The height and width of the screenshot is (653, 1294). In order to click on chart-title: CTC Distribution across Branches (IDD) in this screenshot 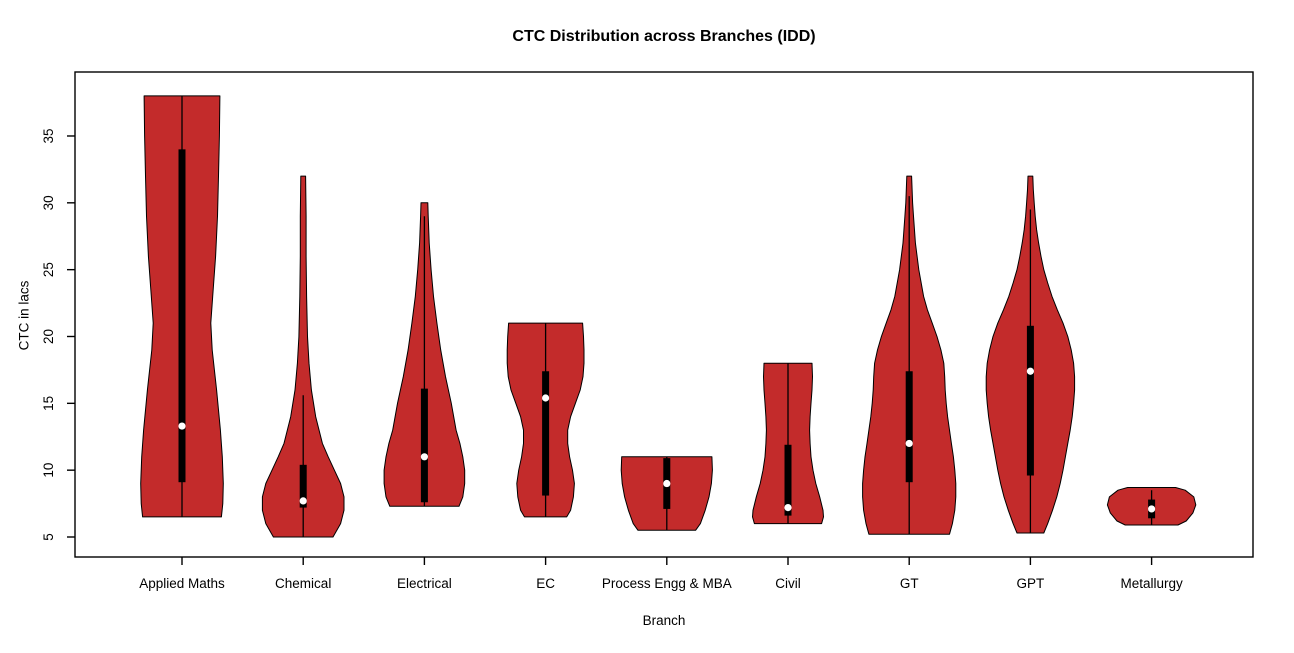, I will do `click(664, 36)`.